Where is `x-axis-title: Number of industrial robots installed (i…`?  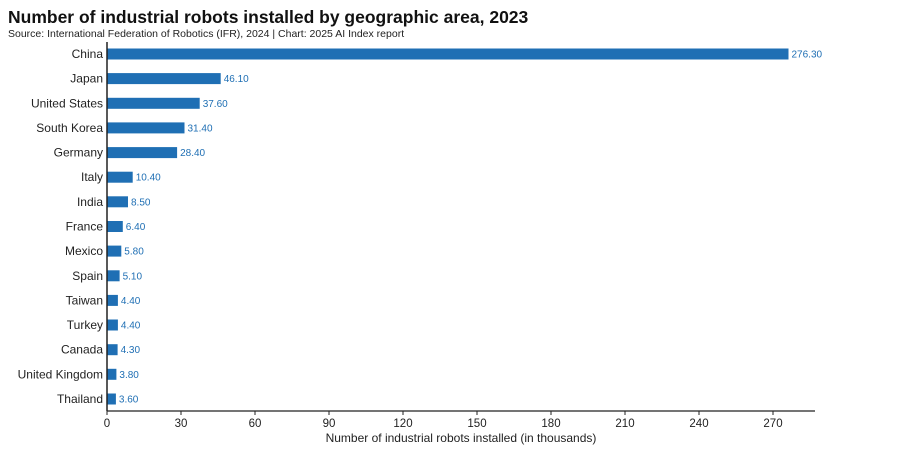 x-axis-title: Number of industrial robots installed (i… is located at coordinates (461, 438).